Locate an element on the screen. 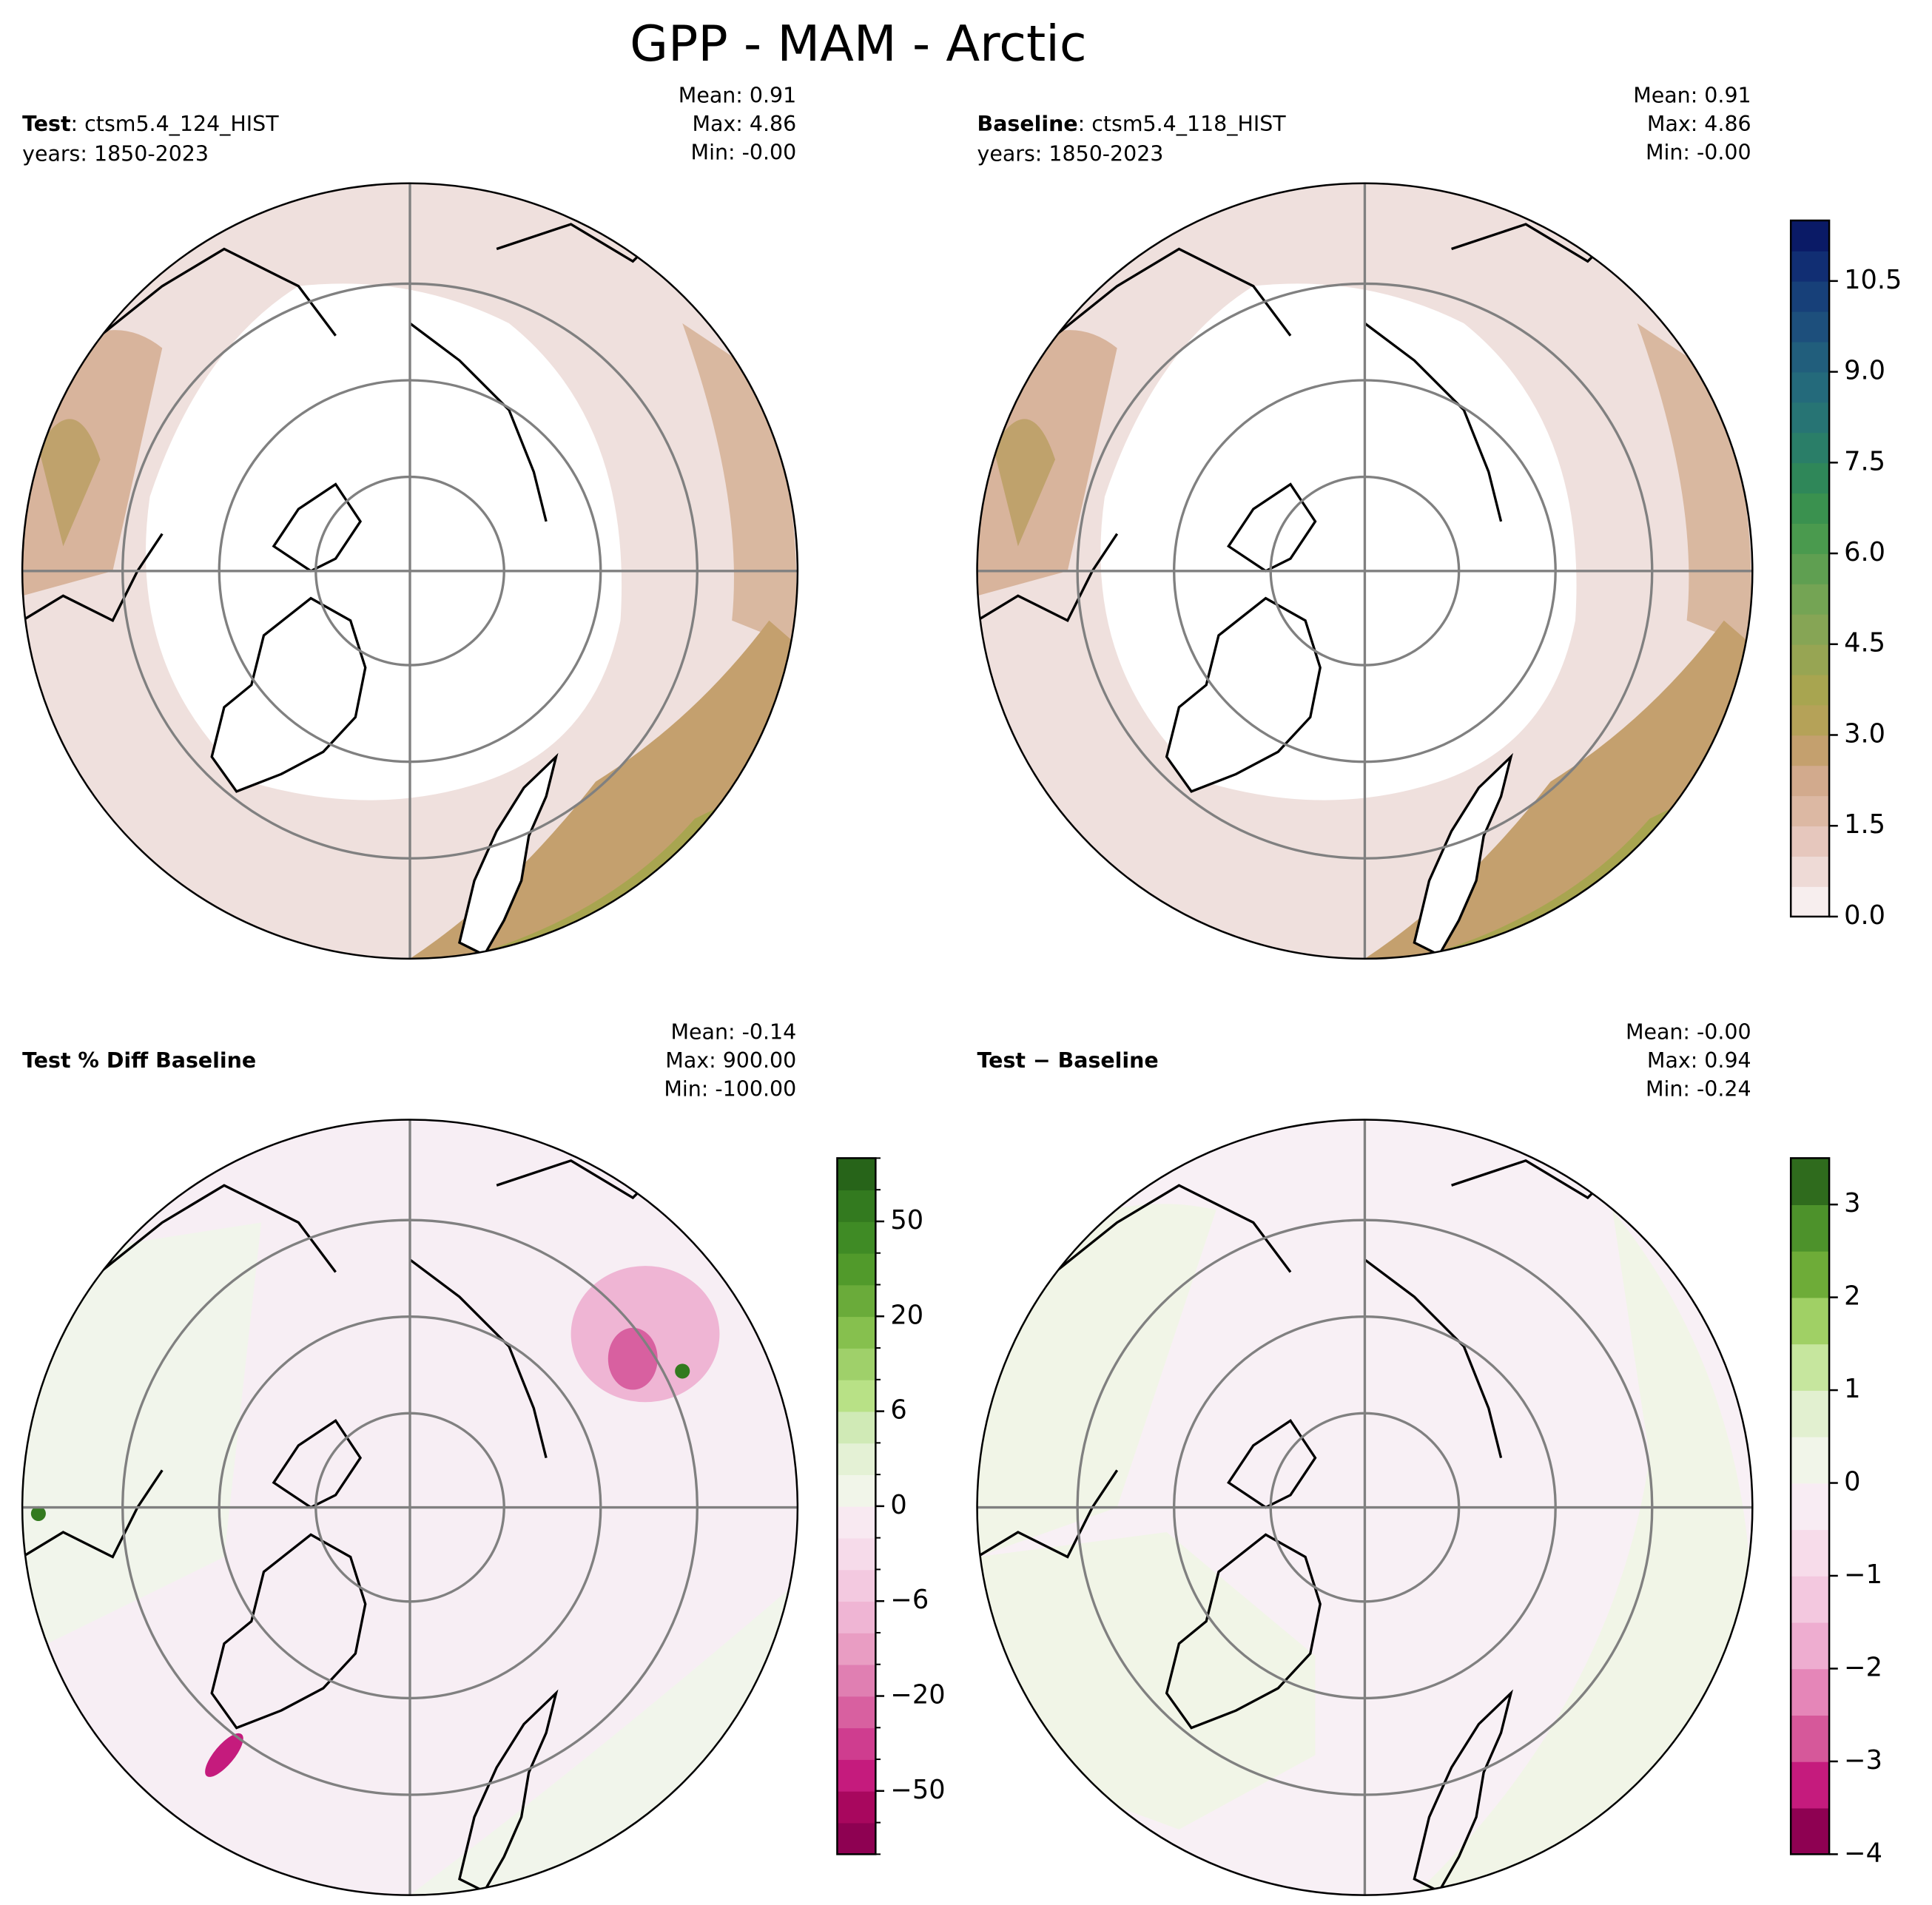 This screenshot has width=1932, height=1905. panel-label-name: : ctsm5.4_118_HIST is located at coordinates (1182, 124).